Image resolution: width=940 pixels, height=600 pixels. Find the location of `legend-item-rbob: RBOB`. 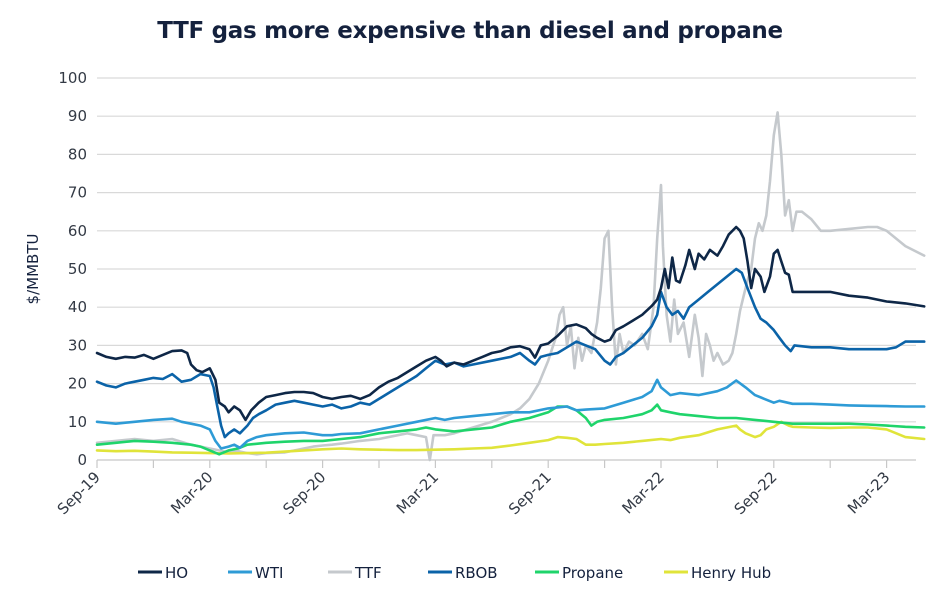

legend-item-rbob: RBOB is located at coordinates (463, 573).